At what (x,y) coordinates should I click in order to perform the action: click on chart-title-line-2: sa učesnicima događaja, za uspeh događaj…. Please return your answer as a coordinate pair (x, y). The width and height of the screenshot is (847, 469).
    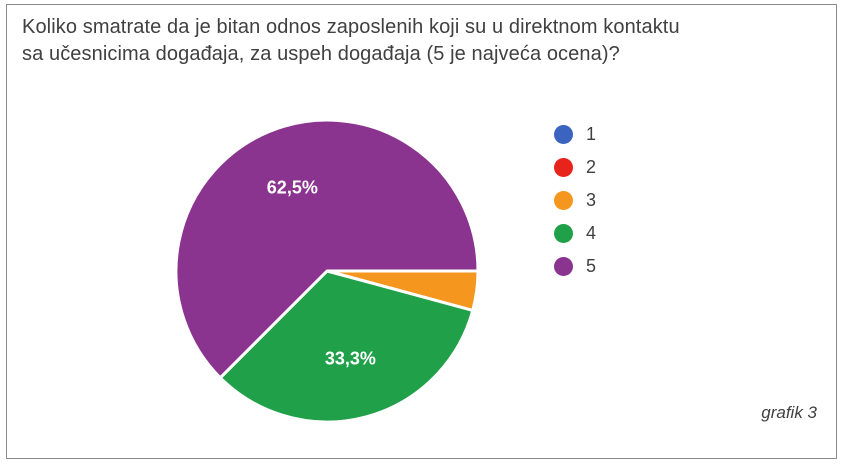
    Looking at the image, I should click on (321, 54).